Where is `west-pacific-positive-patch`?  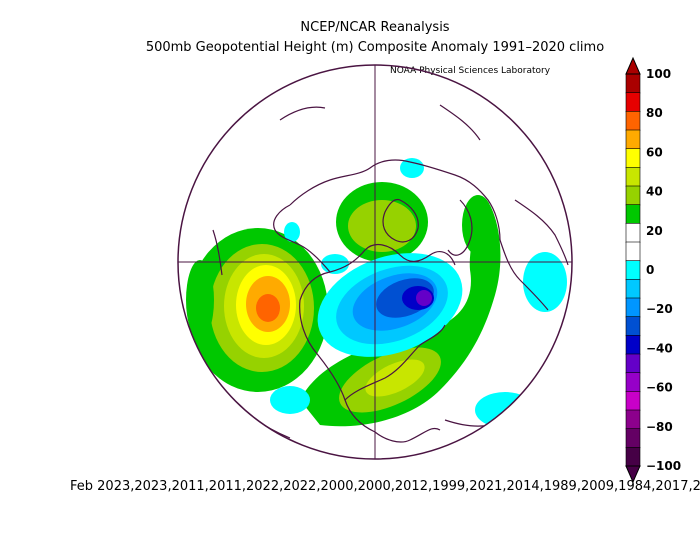
west-pacific-positive-patch is located at coordinates (200, 300).